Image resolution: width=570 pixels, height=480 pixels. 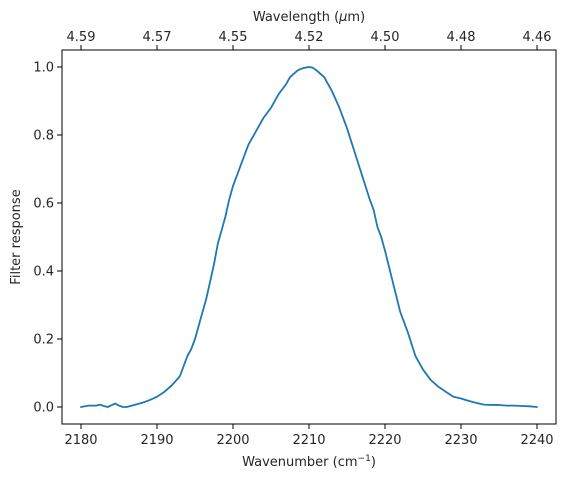 What do you see at coordinates (461, 37) in the screenshot?
I see `top-tick-label: 4.48` at bounding box center [461, 37].